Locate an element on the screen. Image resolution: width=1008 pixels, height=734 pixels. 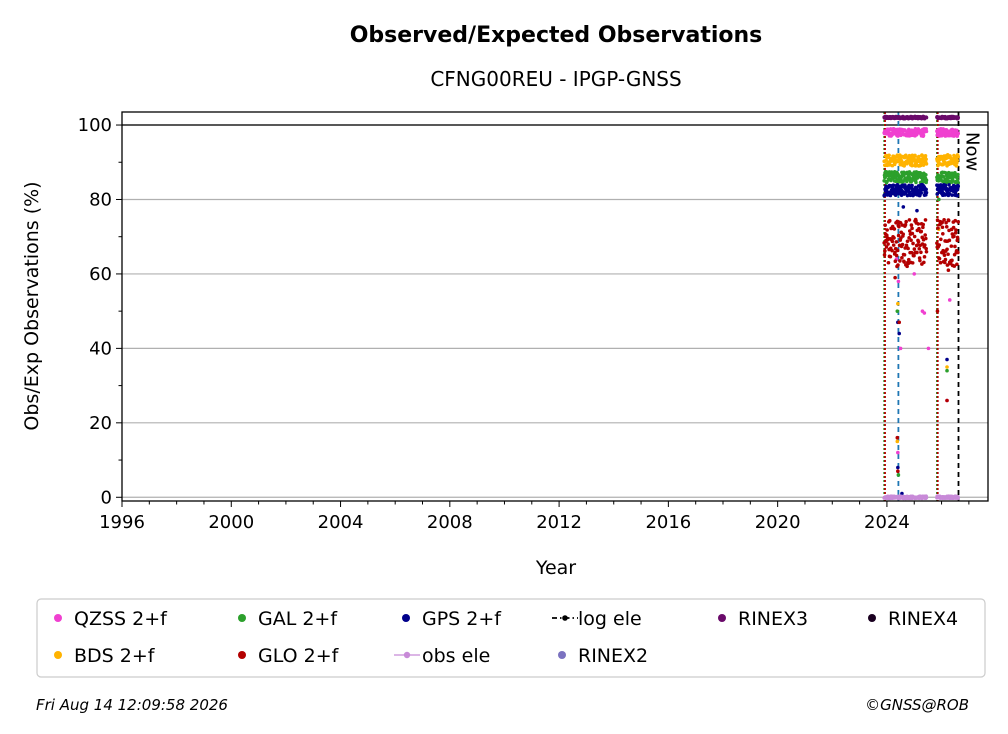
legend-box is located at coordinates (511, 638).